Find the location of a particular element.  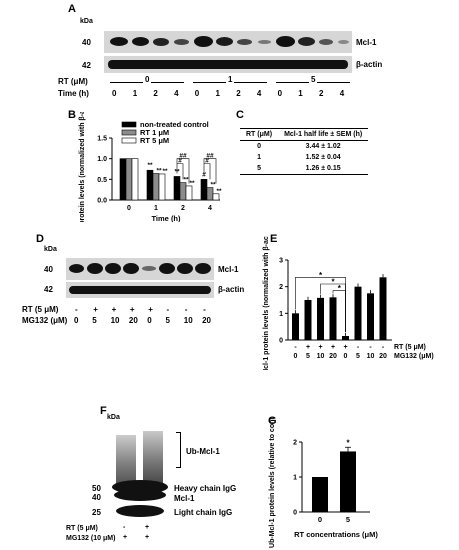

panel-d-label: D is located at coordinates (40, 239).